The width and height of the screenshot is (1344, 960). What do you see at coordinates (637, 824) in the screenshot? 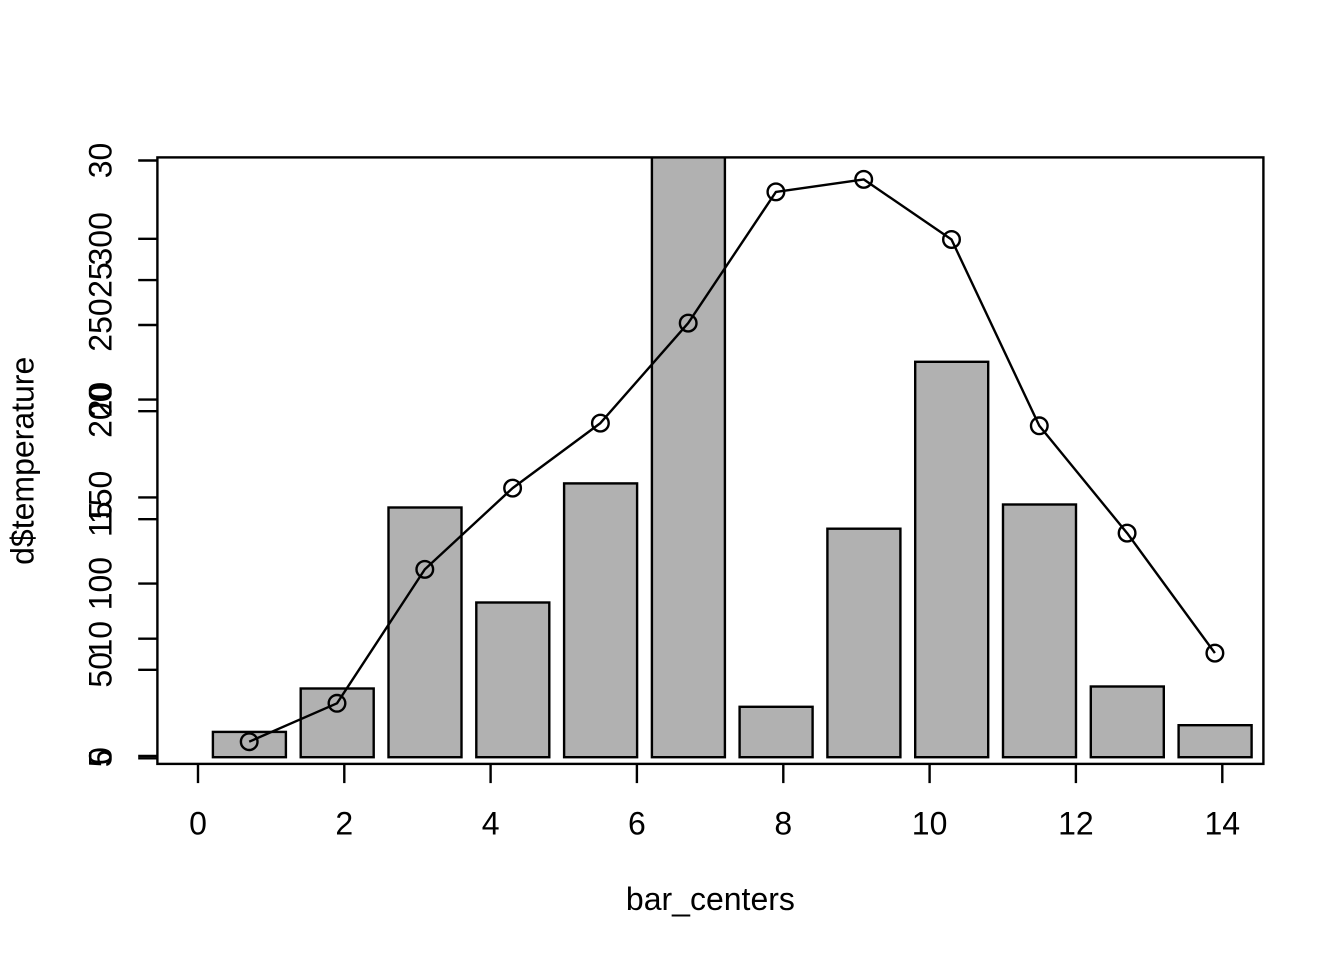
I see `svg-text: 6` at bounding box center [637, 824].